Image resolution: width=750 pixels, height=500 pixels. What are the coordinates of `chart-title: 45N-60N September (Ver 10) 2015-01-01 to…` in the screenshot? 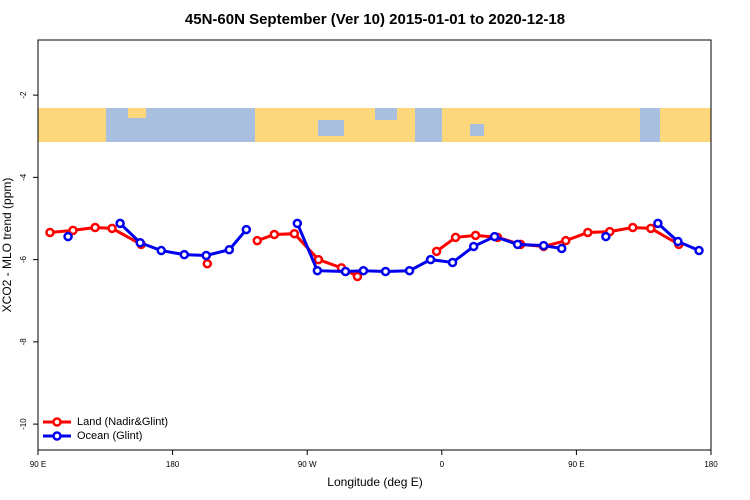 It's located at (375, 19).